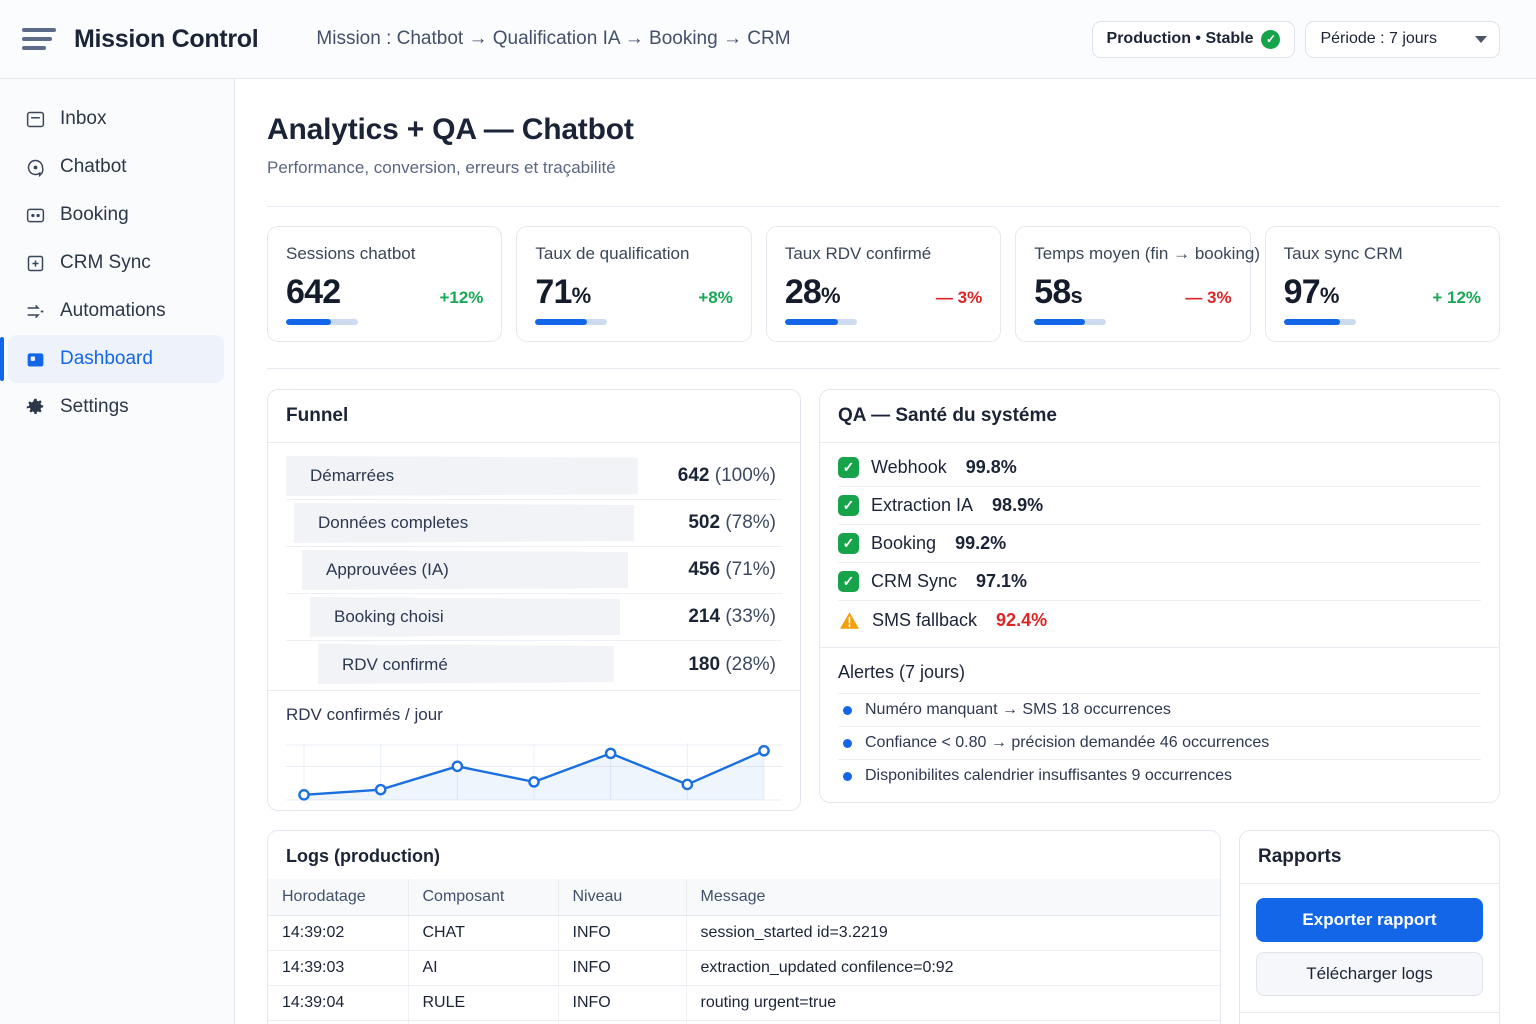  Describe the element at coordinates (83, 118) in the screenshot. I see `sidebar-item-label: Inbox` at that location.